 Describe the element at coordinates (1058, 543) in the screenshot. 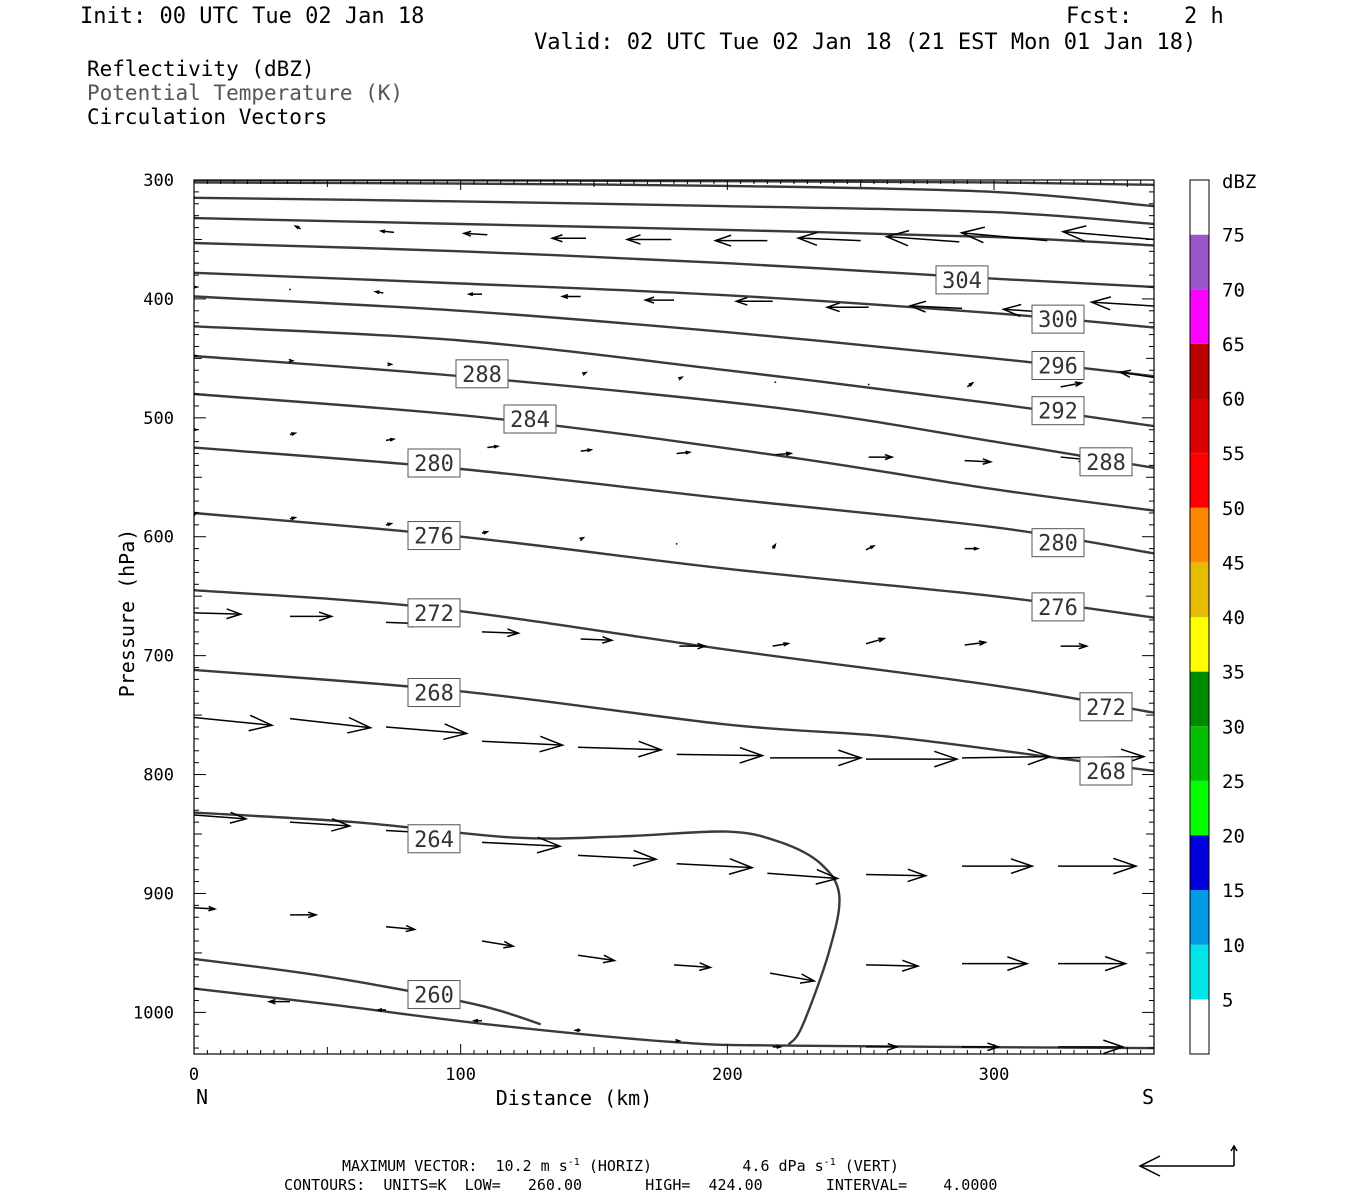

I see `contour-label: 280` at that location.